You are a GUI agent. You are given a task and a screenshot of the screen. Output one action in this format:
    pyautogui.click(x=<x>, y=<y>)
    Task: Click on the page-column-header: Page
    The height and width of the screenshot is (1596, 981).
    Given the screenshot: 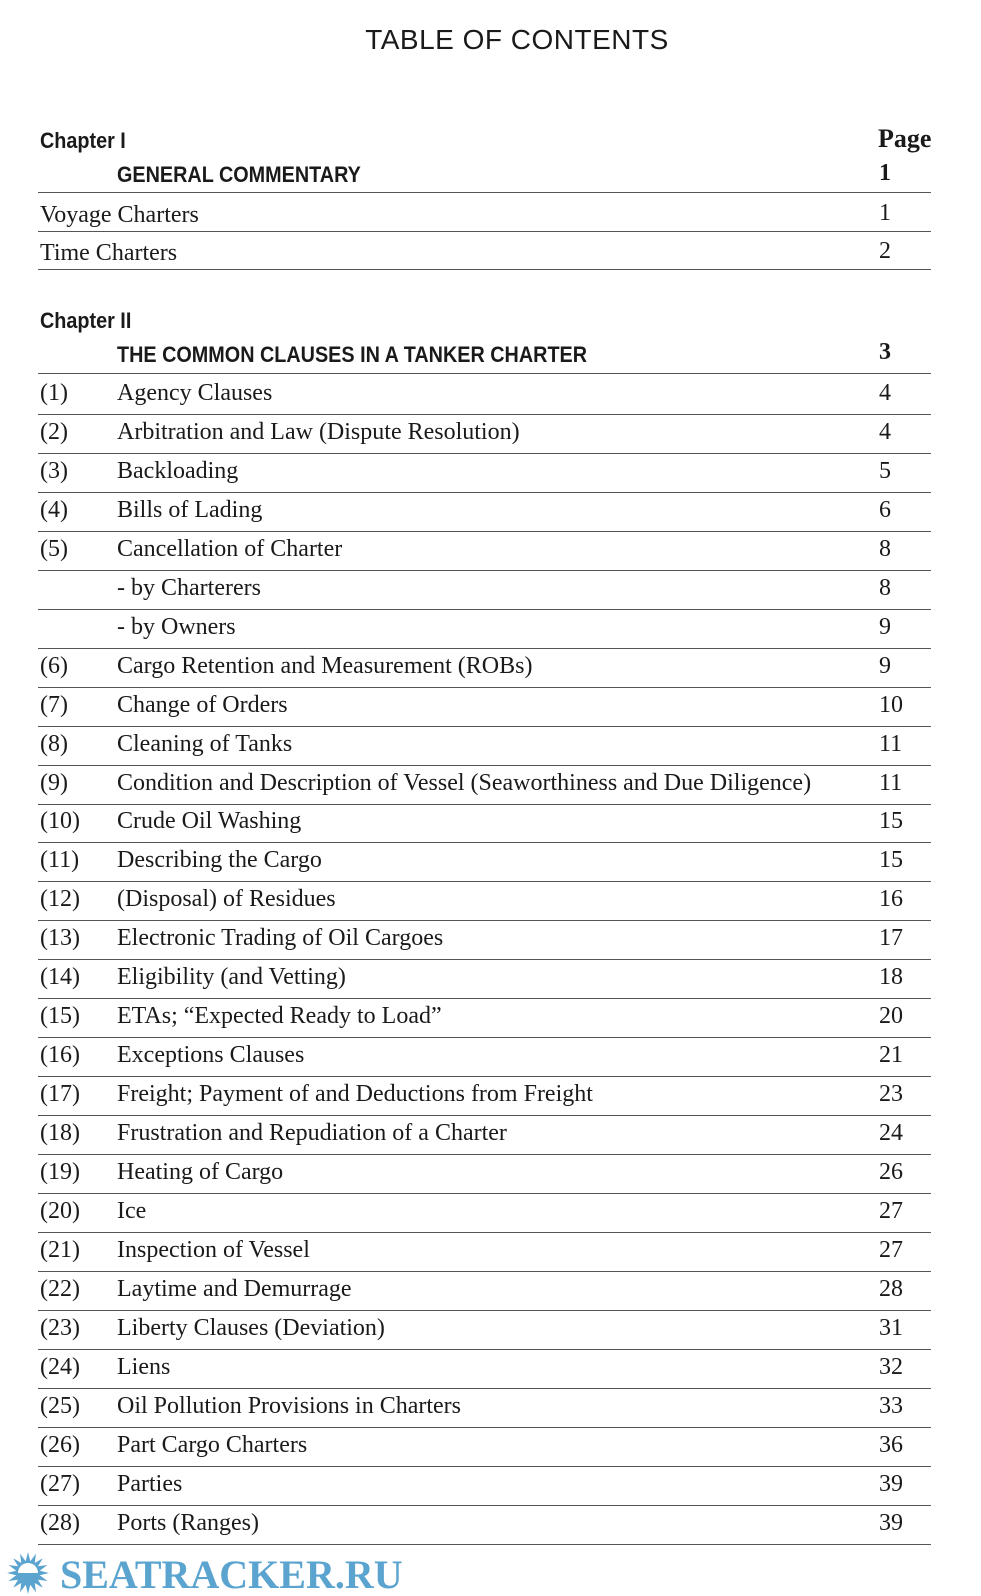 What is the action you would take?
    pyautogui.click(x=905, y=138)
    